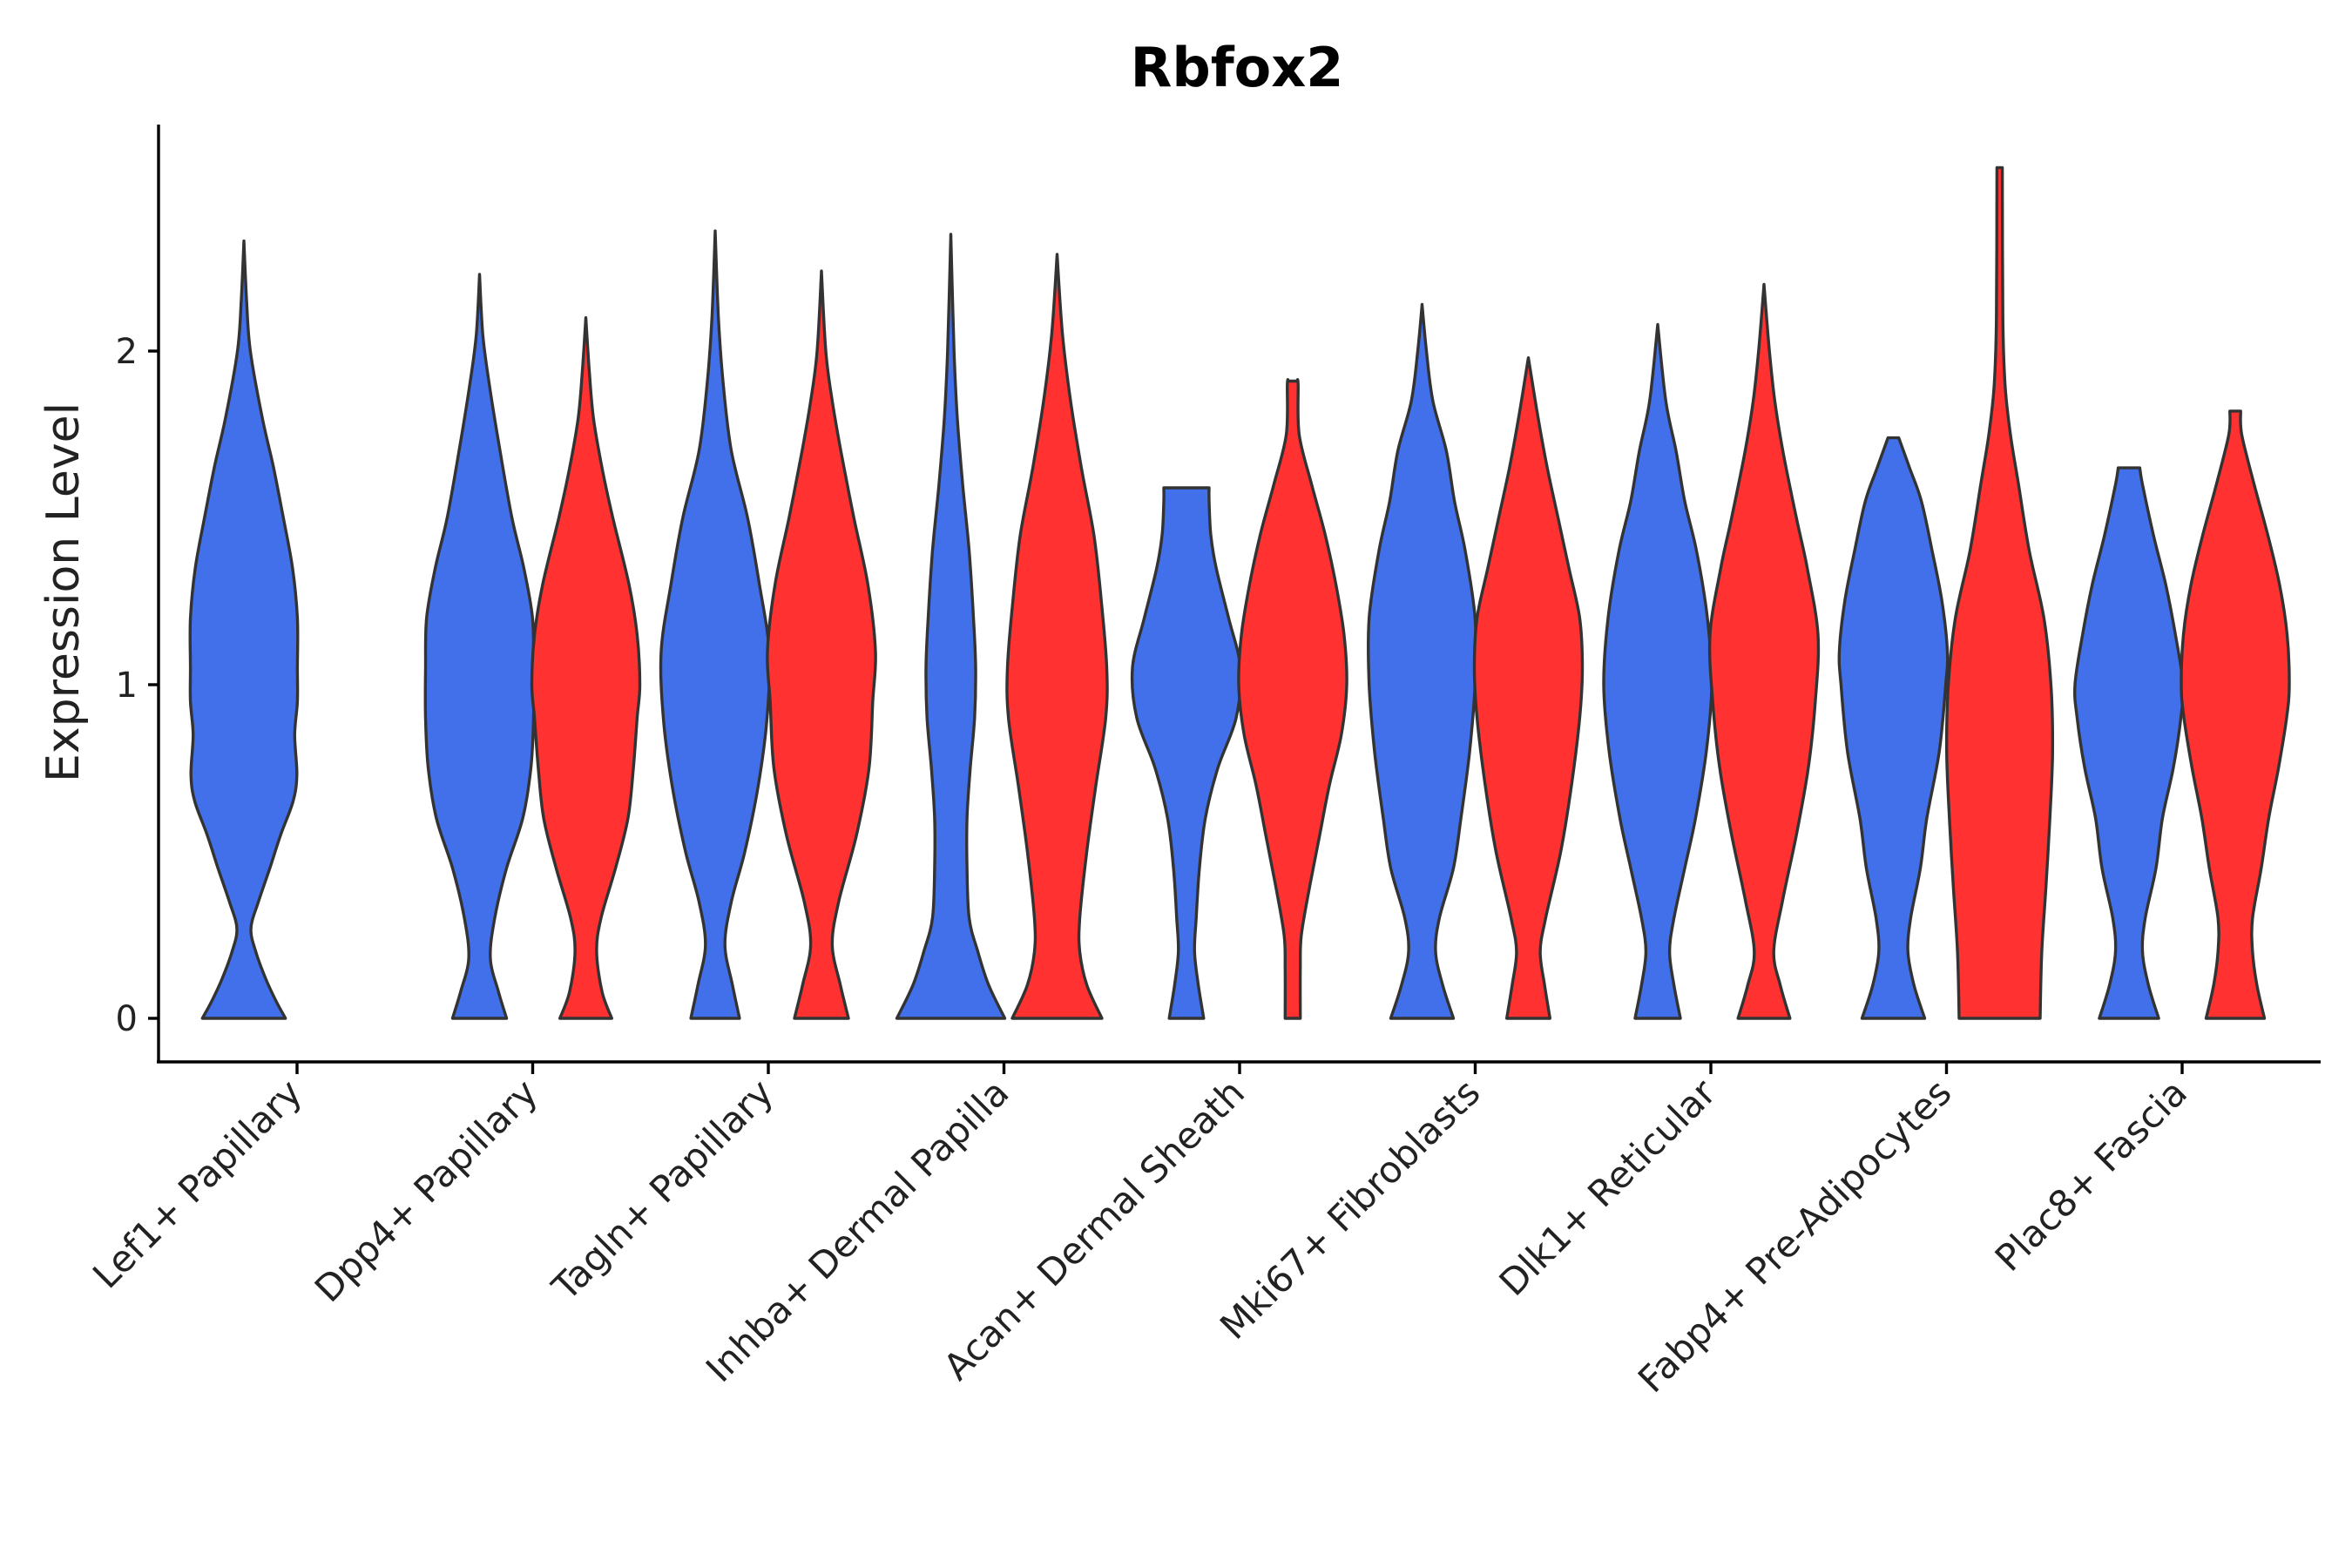 The width and height of the screenshot is (2352, 1568). I want to click on y-tick-label-2: 2, so click(127, 352).